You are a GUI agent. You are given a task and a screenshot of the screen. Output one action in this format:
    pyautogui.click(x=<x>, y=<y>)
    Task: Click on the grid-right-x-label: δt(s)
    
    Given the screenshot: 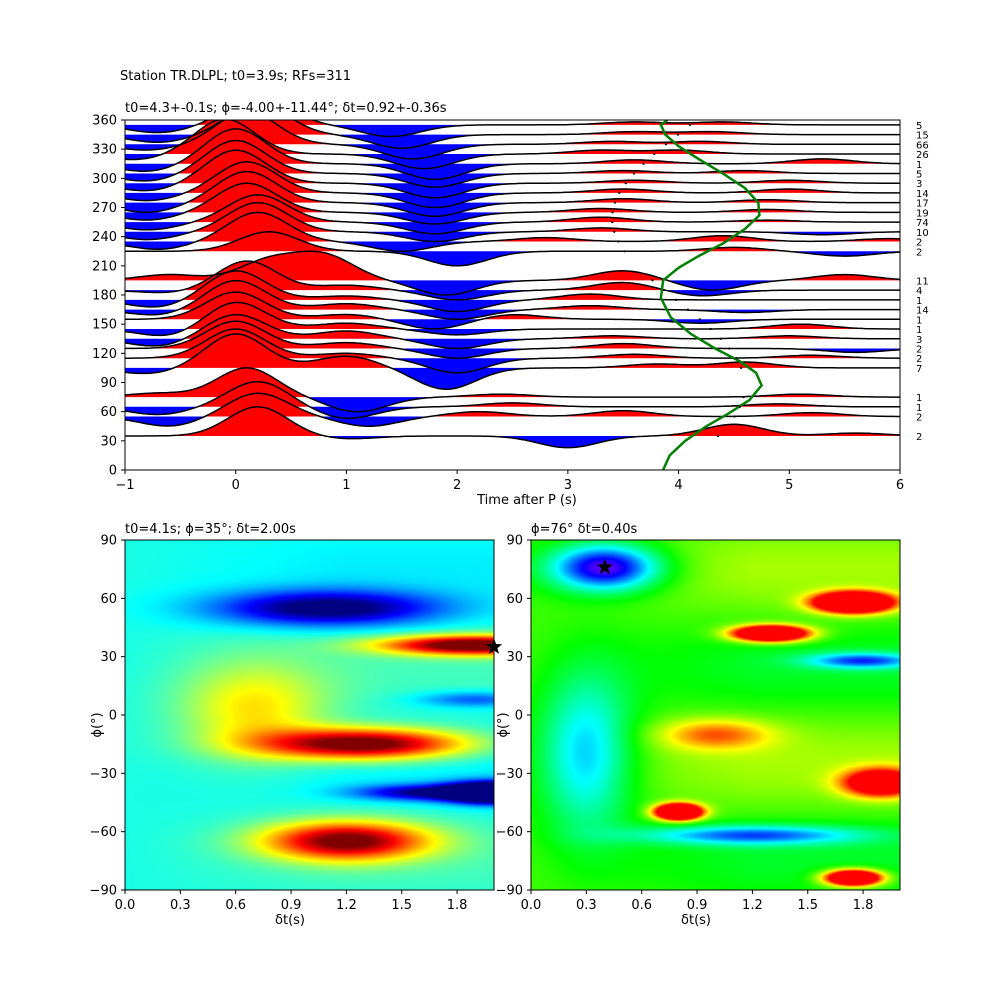 What is the action you would take?
    pyautogui.click(x=696, y=920)
    